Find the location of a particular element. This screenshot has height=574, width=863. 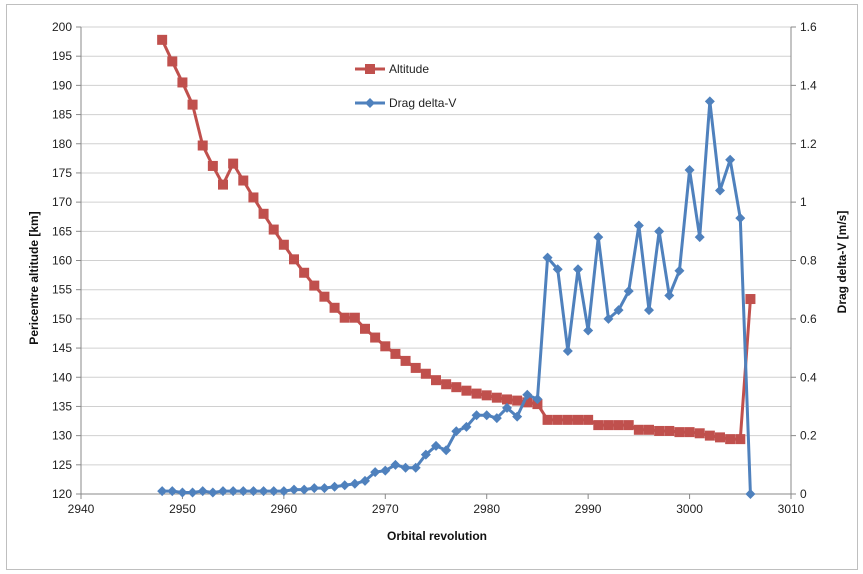

y-left-tick-label: 185 is located at coordinates (62, 115).